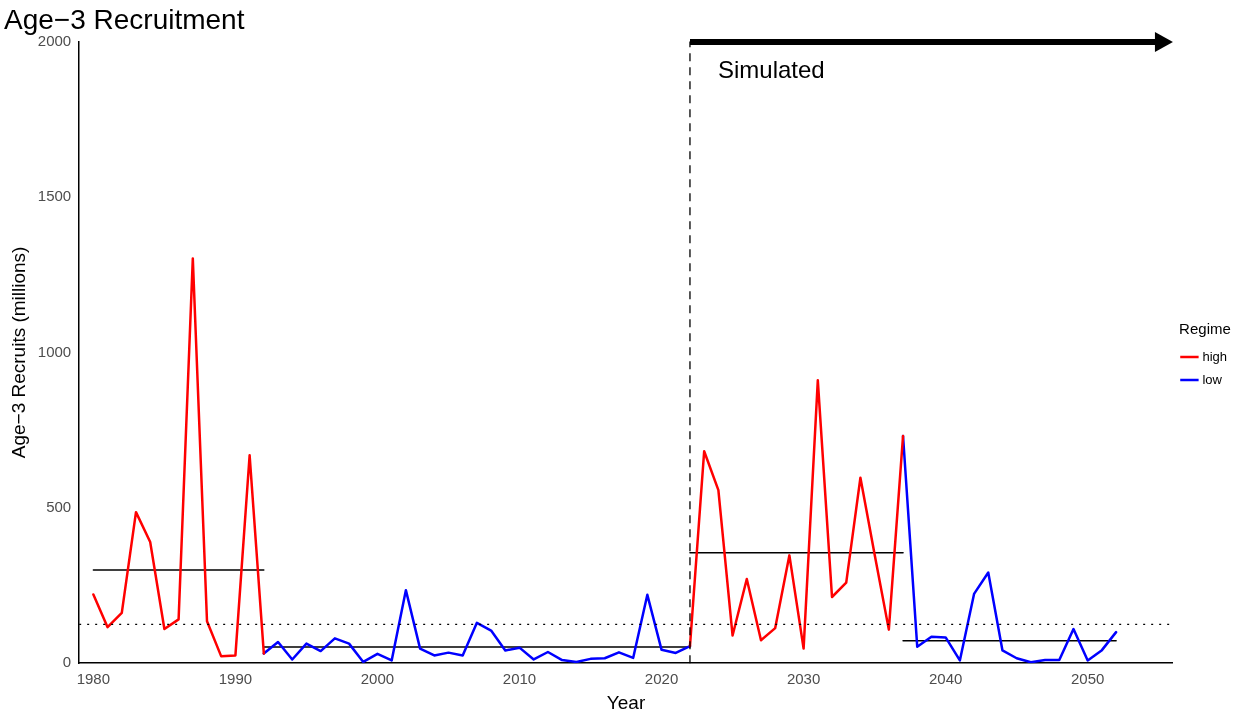 This screenshot has width=1247, height=719. Describe the element at coordinates (93, 679) in the screenshot. I see `x-tick-label: 1980` at that location.